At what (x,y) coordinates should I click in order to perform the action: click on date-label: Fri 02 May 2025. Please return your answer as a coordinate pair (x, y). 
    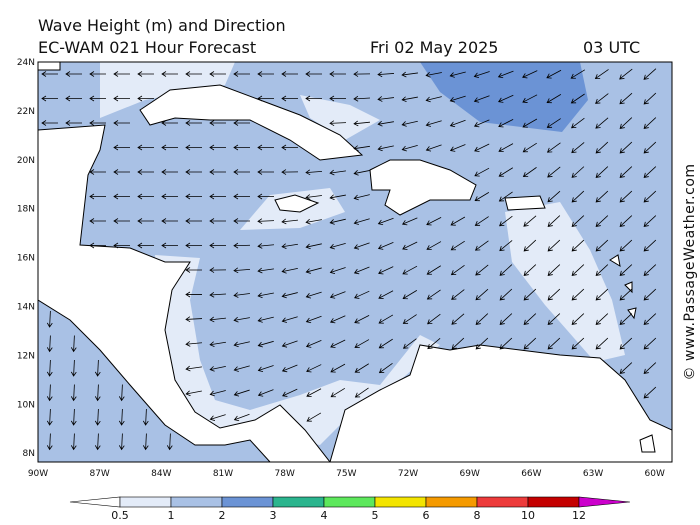
    Looking at the image, I should click on (434, 47).